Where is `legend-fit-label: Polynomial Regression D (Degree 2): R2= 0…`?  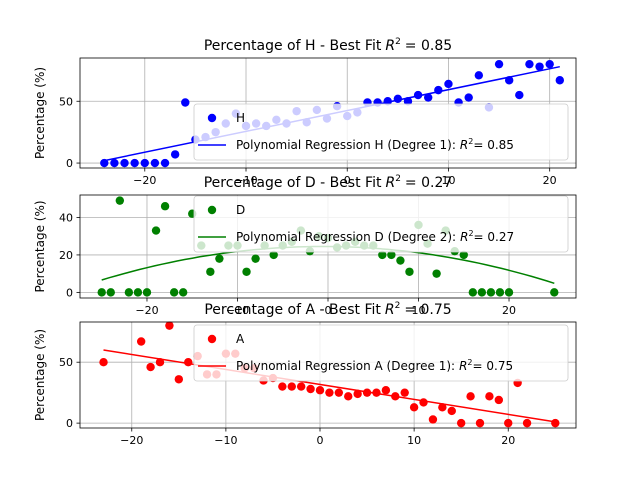
legend-fit-label: Polynomial Regression D (Degree 2): R2= 0… is located at coordinates (375, 236).